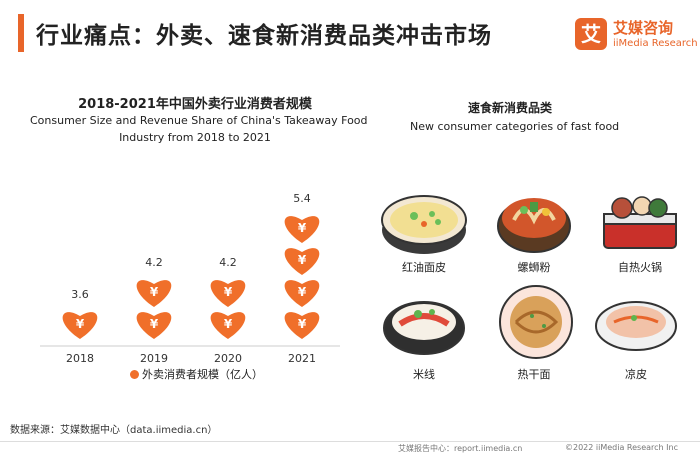 Image resolution: width=700 pixels, height=455 pixels. I want to click on hot-dry-noodle-plate-icon, so click(536, 322).